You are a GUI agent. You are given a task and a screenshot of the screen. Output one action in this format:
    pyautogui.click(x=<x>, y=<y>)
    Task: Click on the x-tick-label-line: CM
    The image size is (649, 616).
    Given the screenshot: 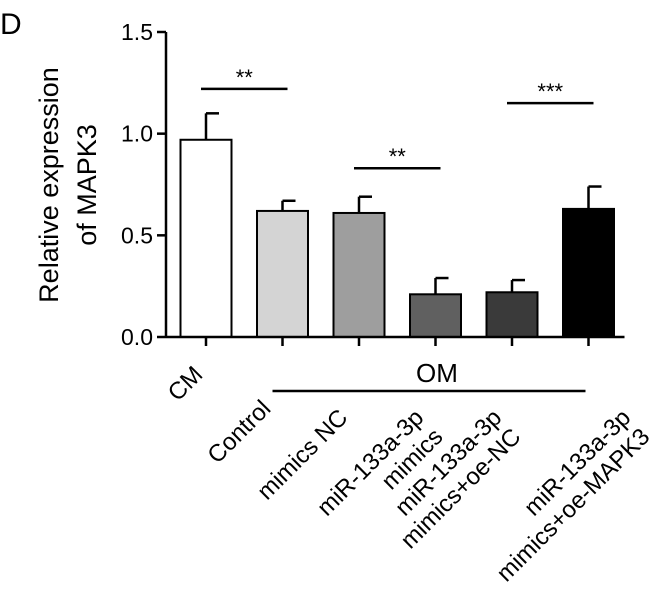 What is the action you would take?
    pyautogui.click(x=185, y=383)
    